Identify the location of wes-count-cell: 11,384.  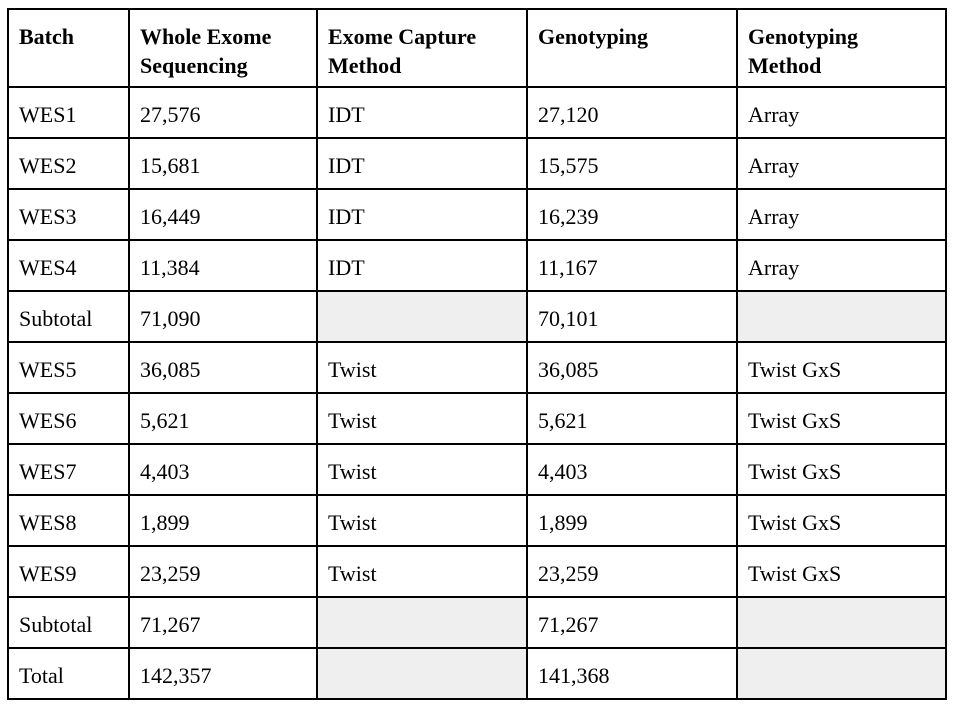
(223, 265).